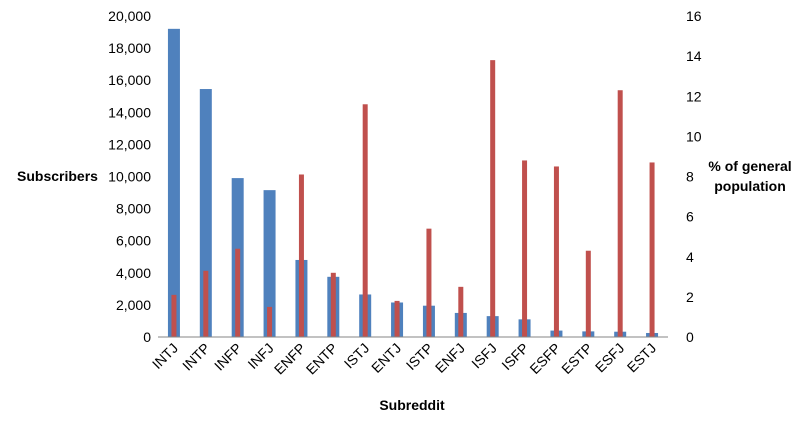  What do you see at coordinates (429, 282) in the screenshot?
I see `population-bar-istp` at bounding box center [429, 282].